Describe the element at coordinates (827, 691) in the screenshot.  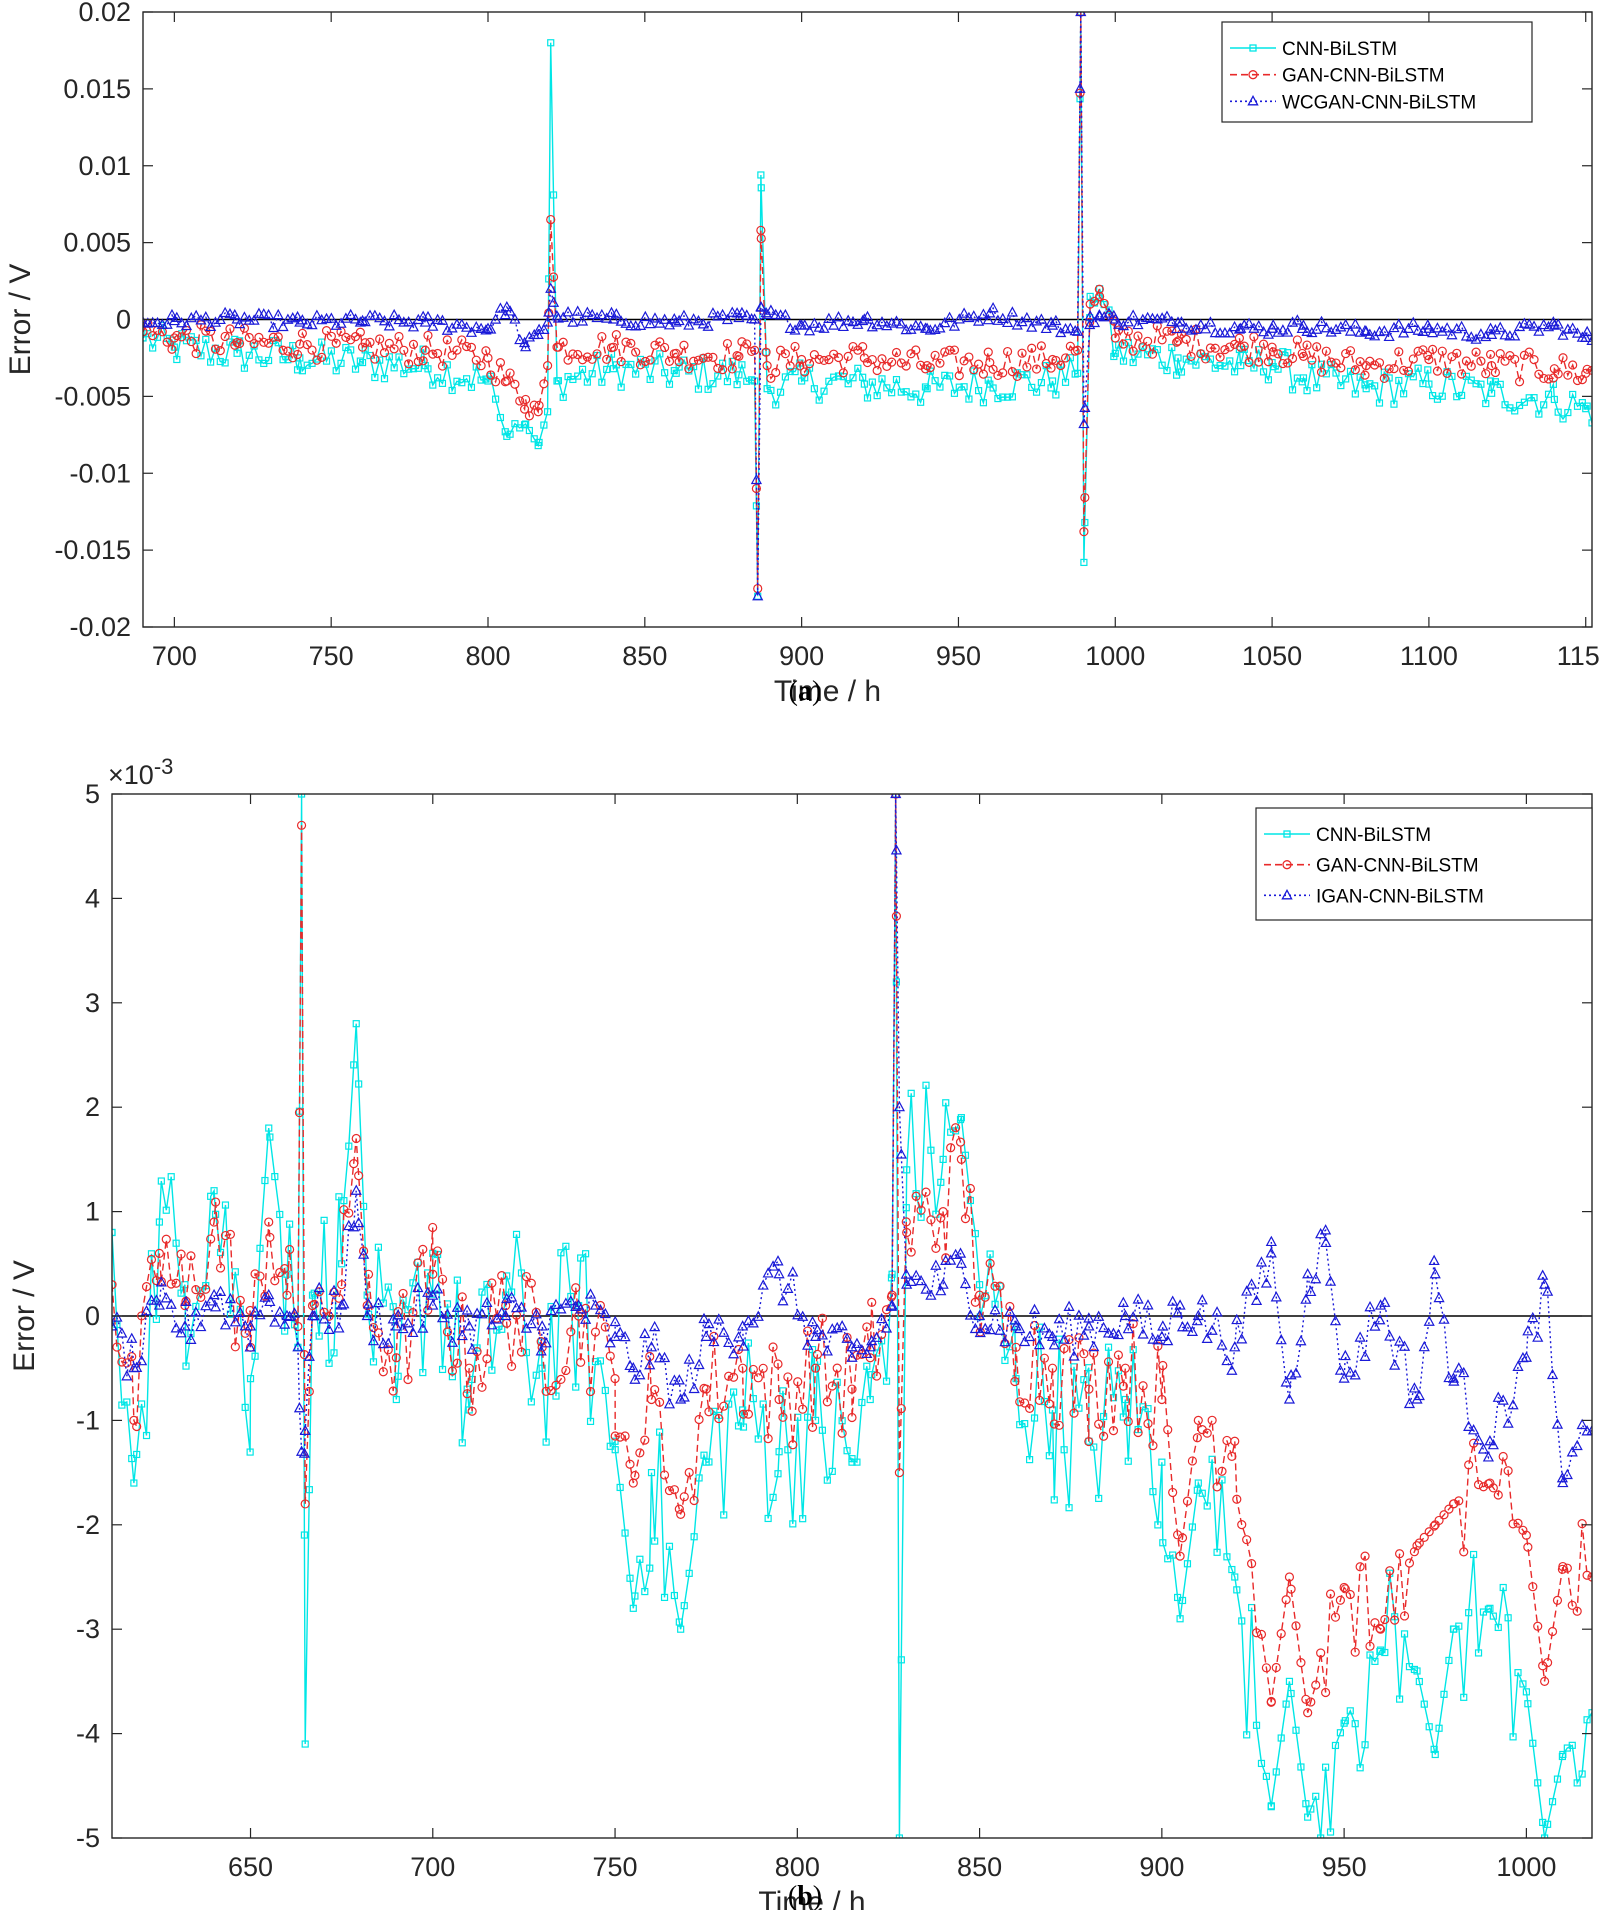
I see `x-axis-label: Time / h` at that location.